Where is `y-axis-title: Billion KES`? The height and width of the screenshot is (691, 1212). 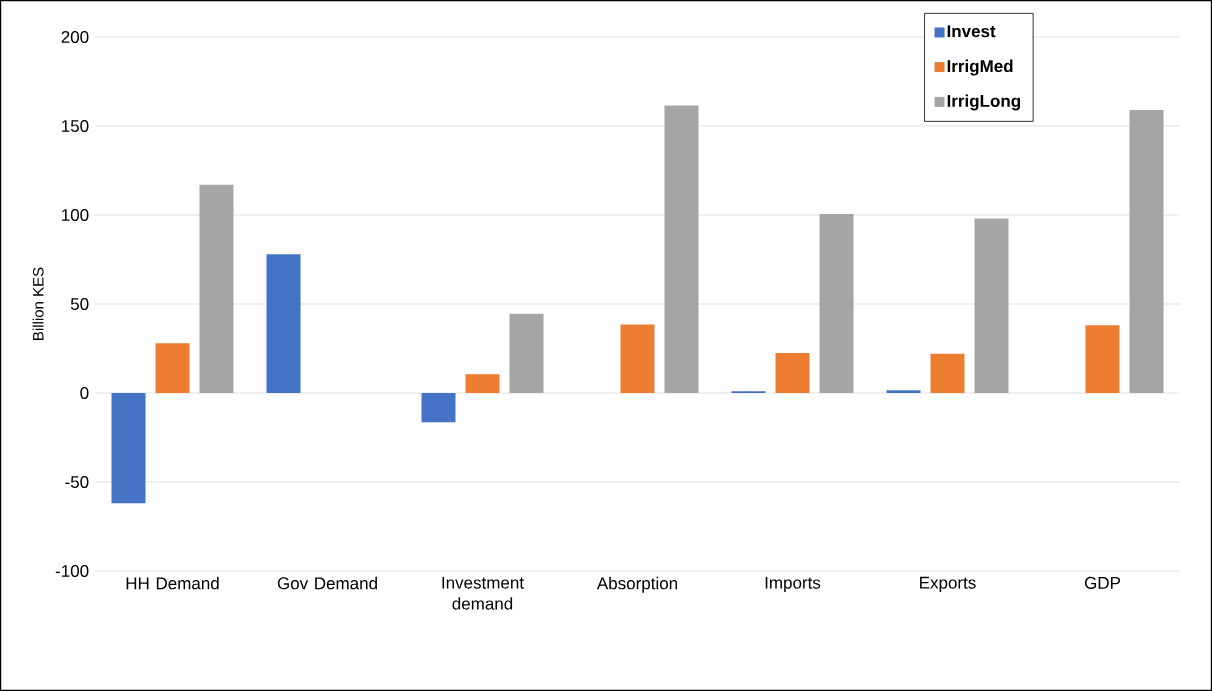
y-axis-title: Billion KES is located at coordinates (38, 303).